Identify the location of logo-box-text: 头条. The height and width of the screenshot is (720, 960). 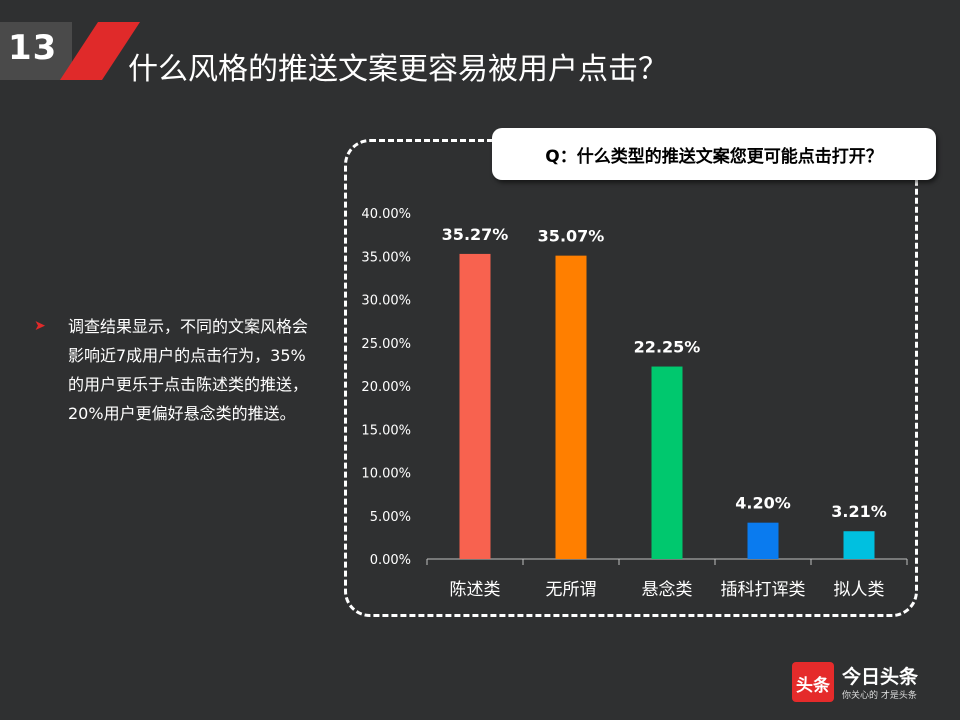
(813, 686).